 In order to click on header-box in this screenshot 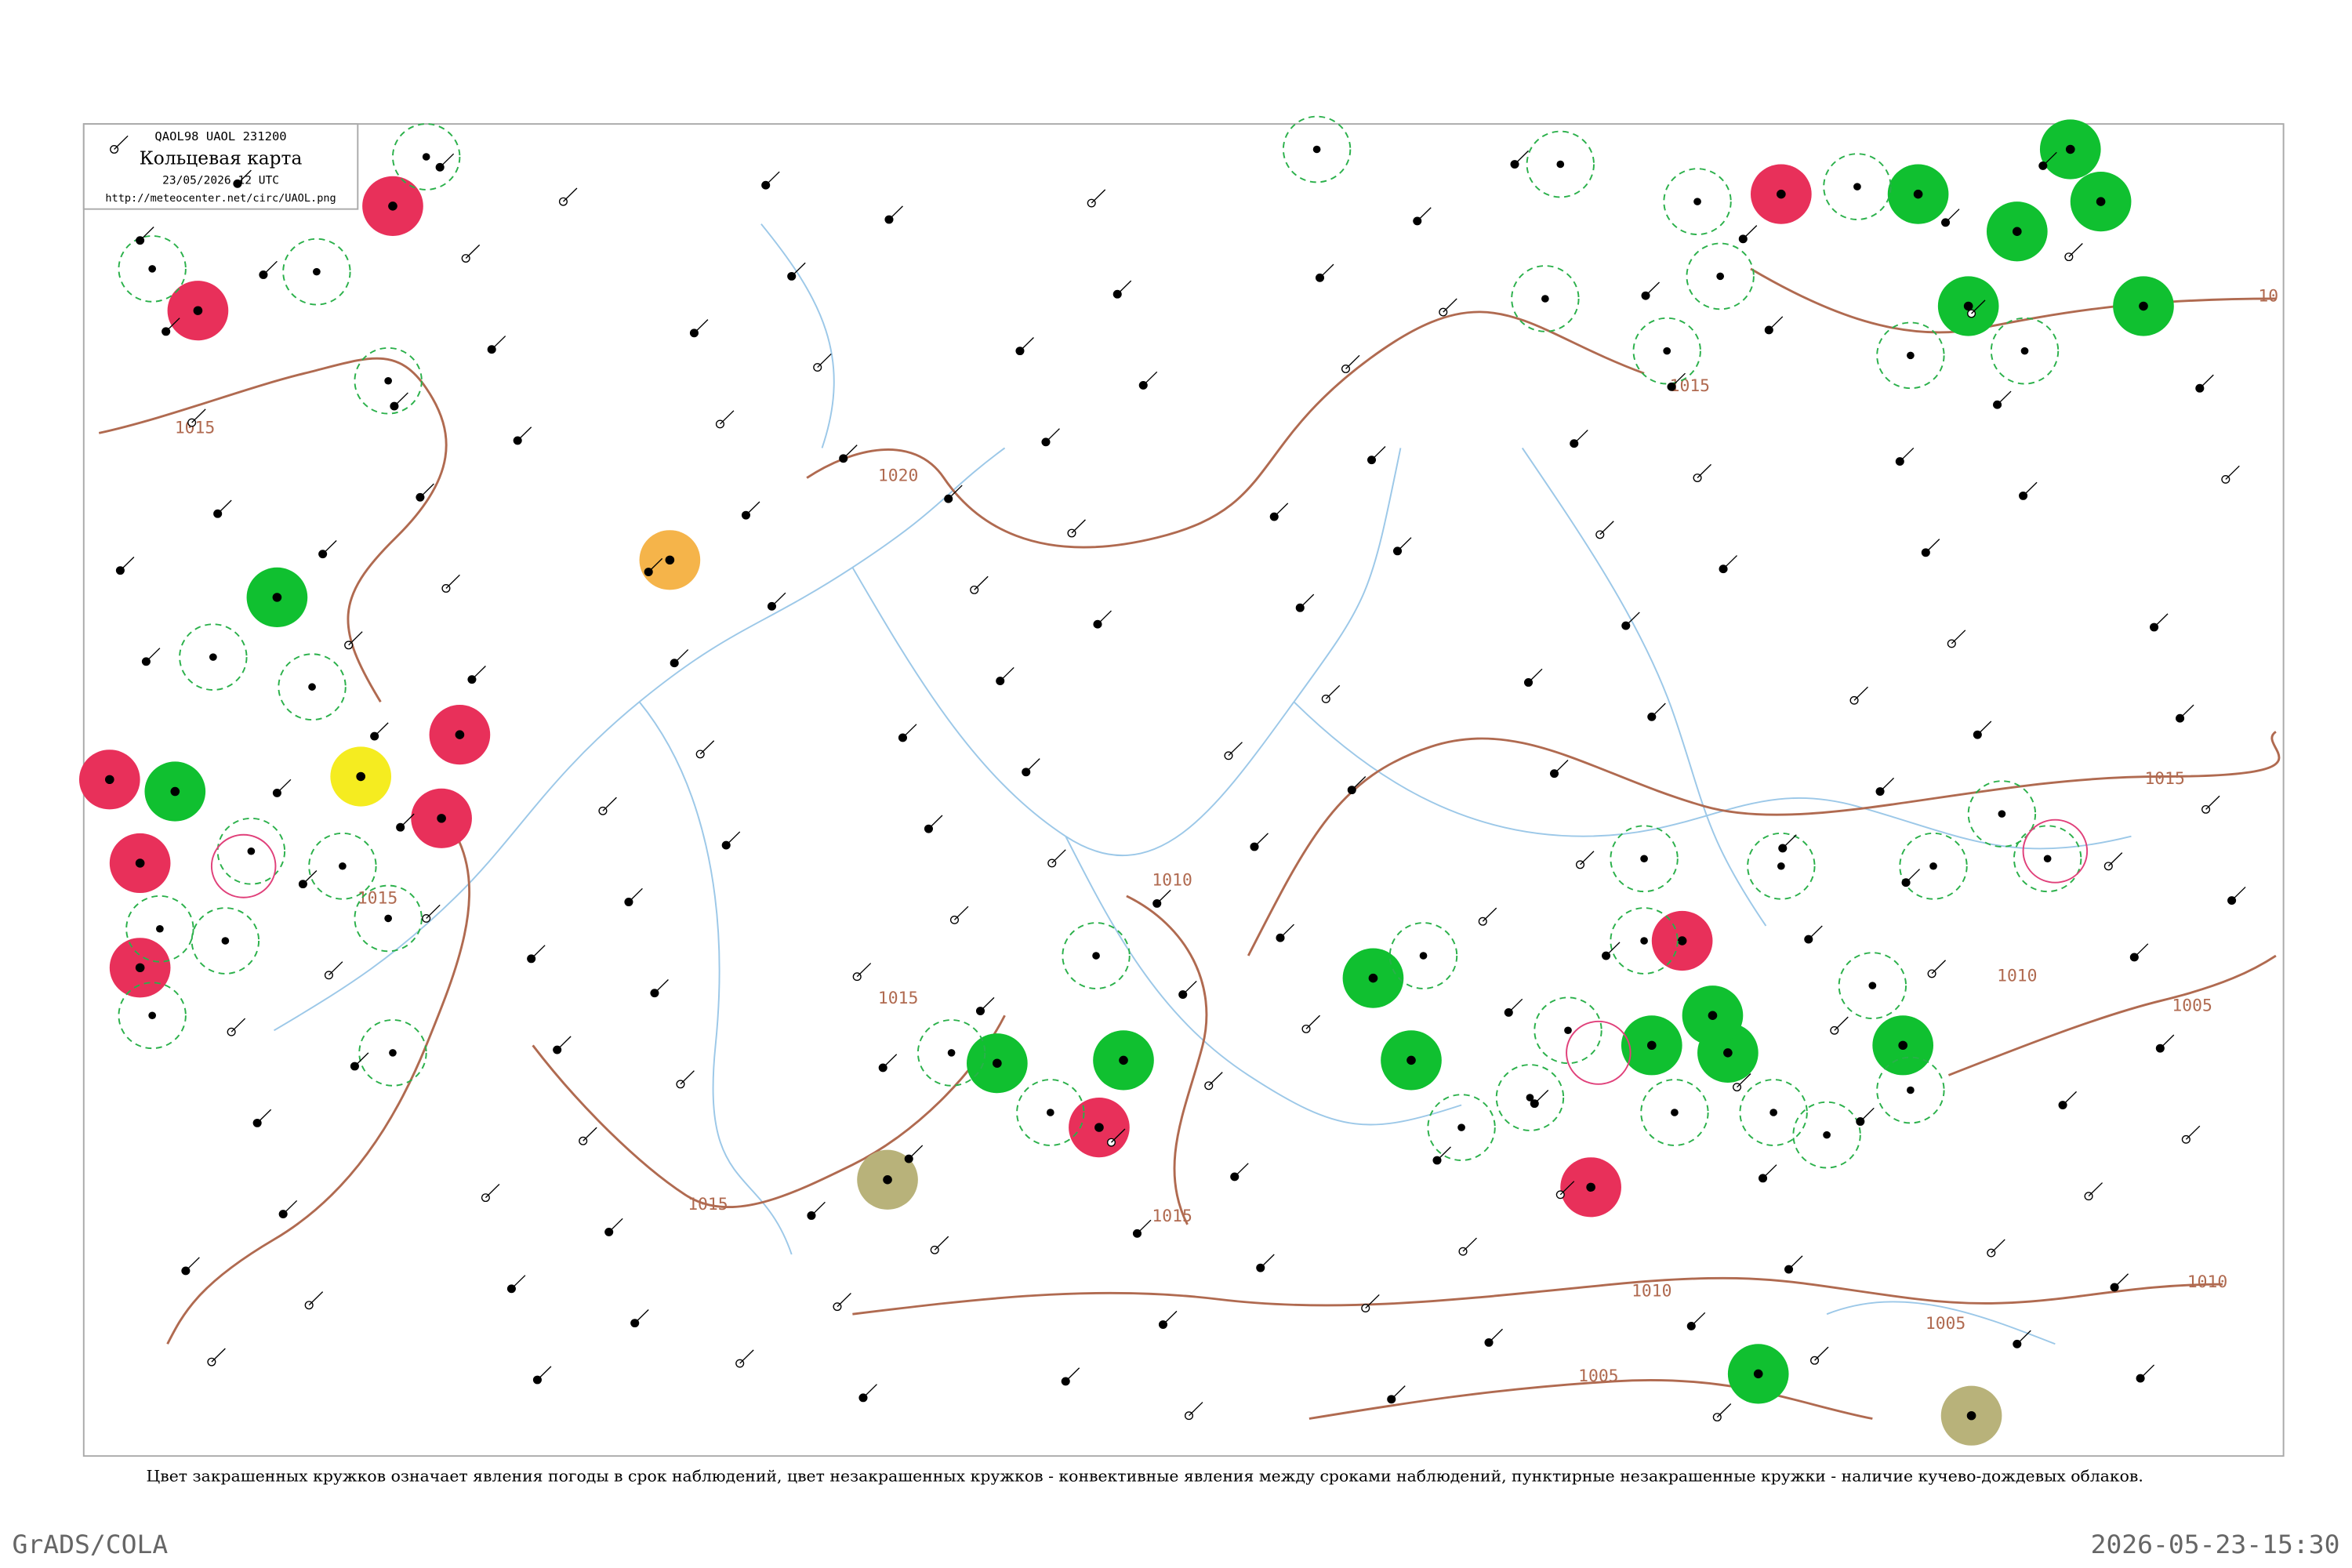, I will do `click(220, 166)`.